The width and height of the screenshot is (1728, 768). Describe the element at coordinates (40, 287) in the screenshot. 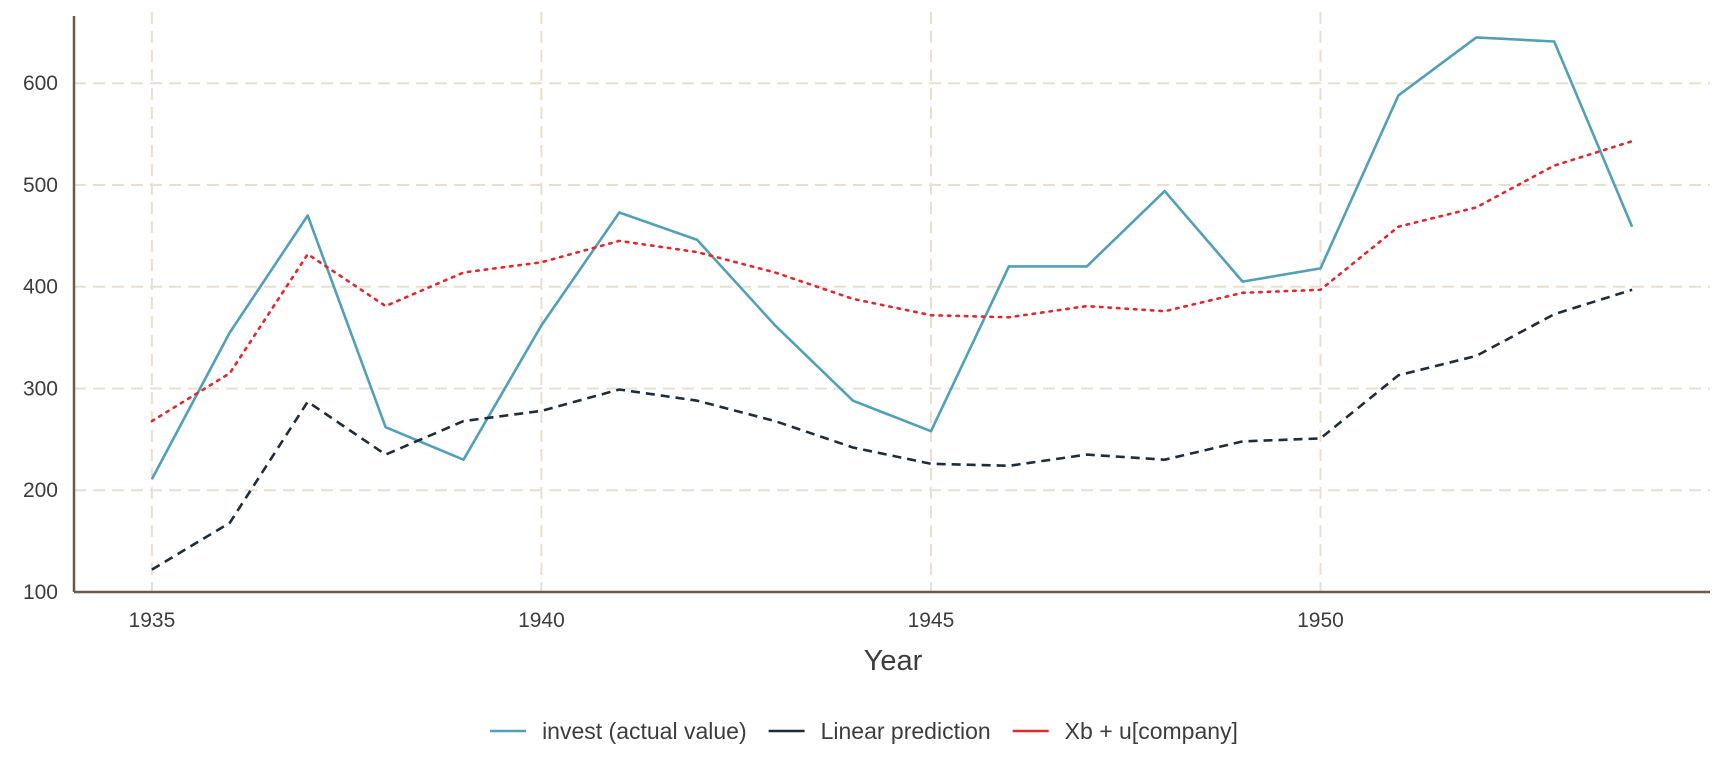

I see `y-tick-label-400: 400` at that location.